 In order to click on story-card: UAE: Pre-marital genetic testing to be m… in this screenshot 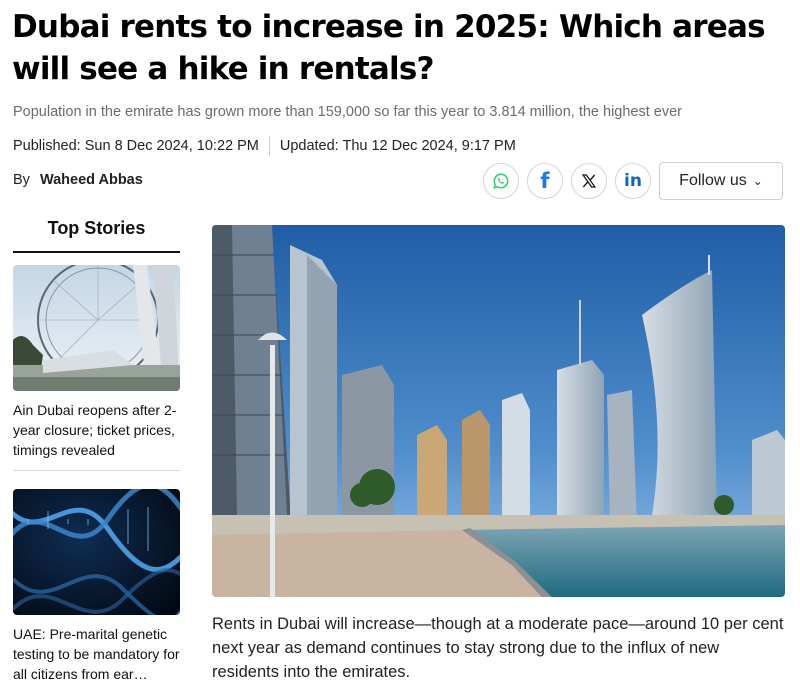, I will do `click(96, 591)`.